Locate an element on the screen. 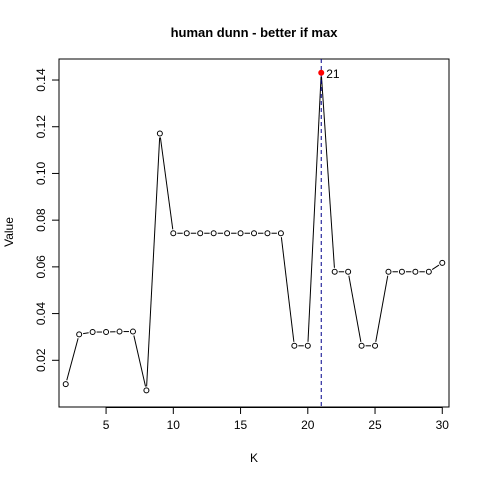 This screenshot has height=480, width=480. highlight-label: 21 is located at coordinates (333, 74).